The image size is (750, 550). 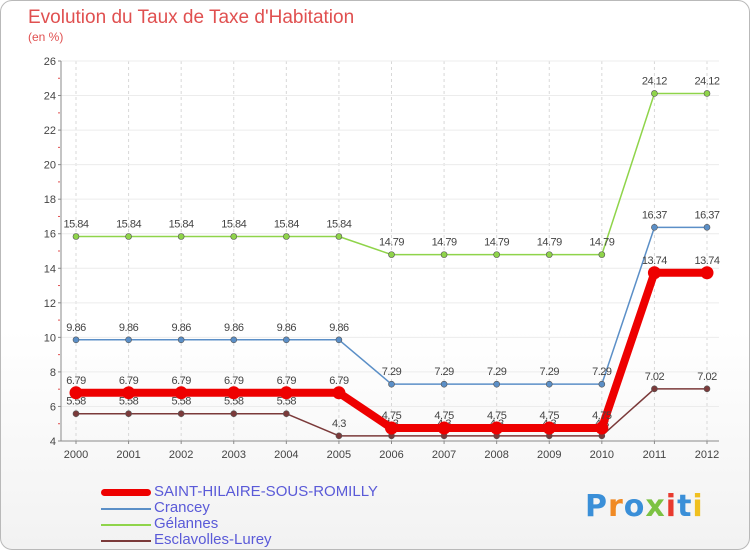 I want to click on legend-item-esclavolles-lurey: Esclavolles-Lurey, so click(x=261, y=540).